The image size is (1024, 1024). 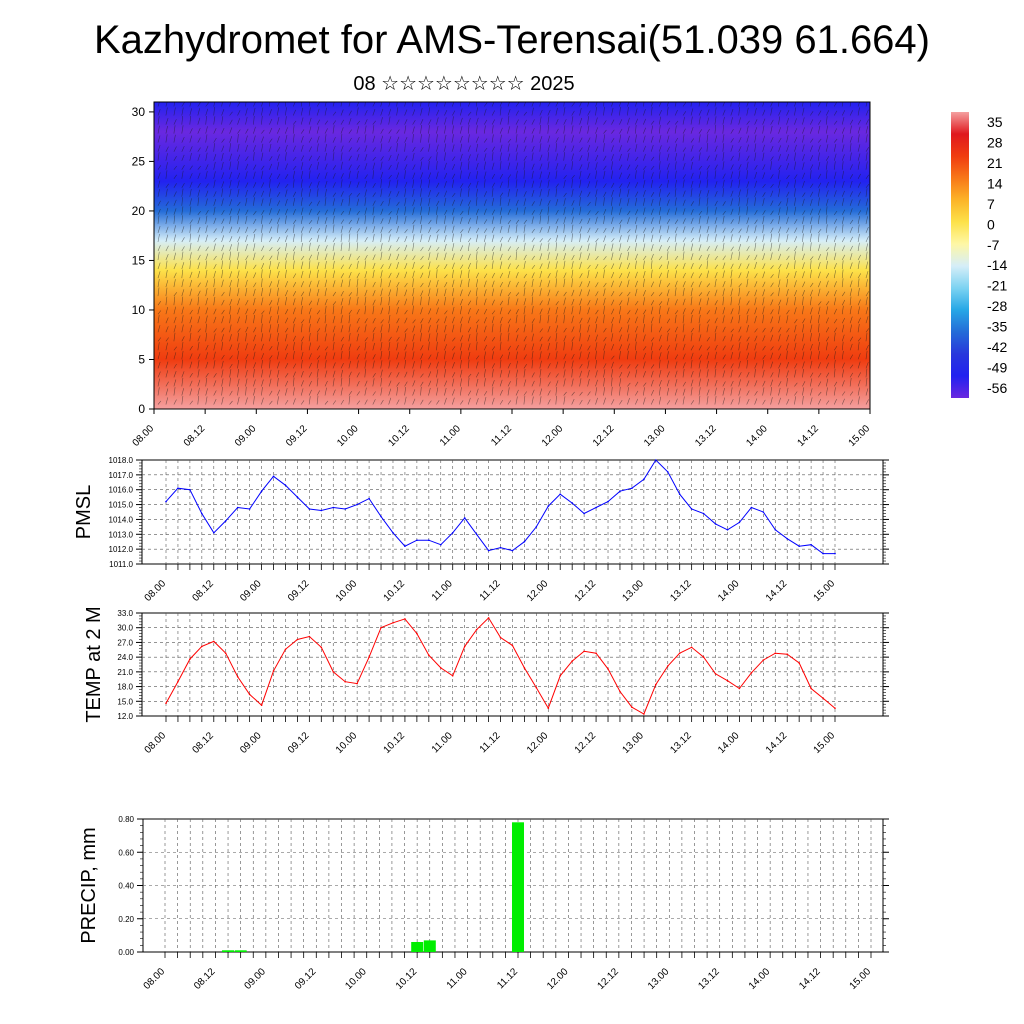 What do you see at coordinates (399, 436) in the screenshot?
I see `x-tick-label: 10.12` at bounding box center [399, 436].